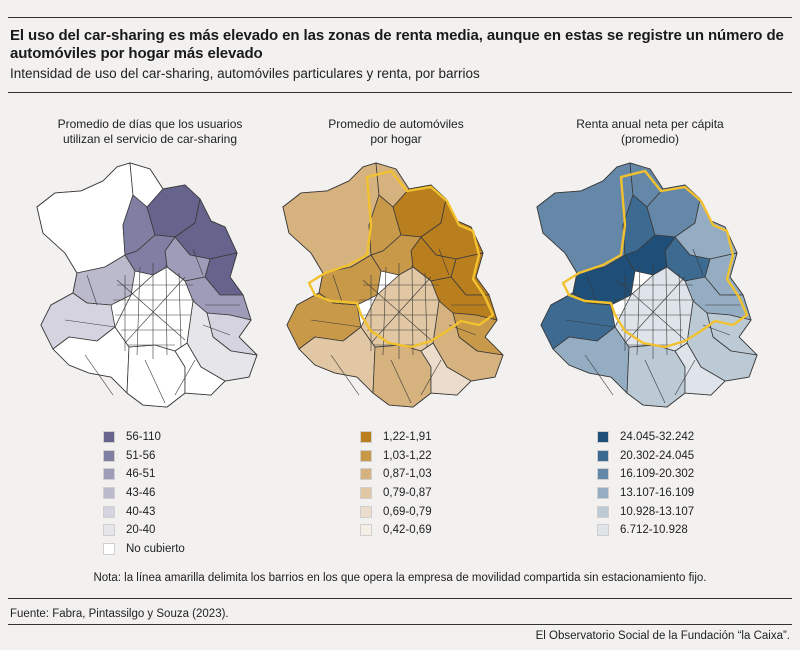 This screenshot has height=650, width=800. I want to click on legend-item: 16.109-20.302, so click(645, 474).